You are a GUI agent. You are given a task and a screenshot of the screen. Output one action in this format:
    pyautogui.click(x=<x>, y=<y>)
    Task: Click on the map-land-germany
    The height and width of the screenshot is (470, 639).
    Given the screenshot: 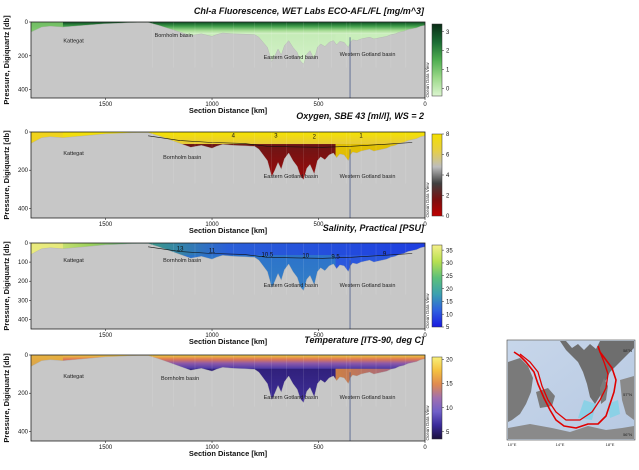 What is the action you would take?
    pyautogui.click(x=571, y=431)
    